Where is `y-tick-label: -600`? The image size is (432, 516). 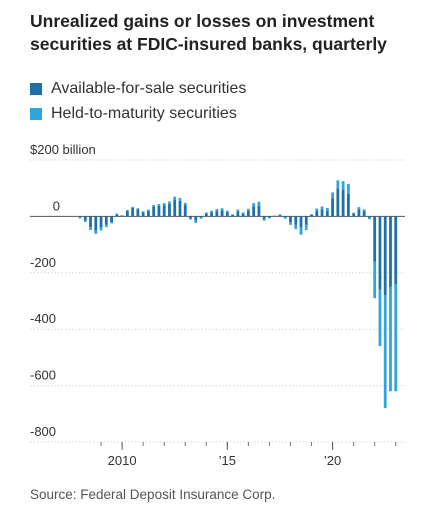 y-tick-label: -600 is located at coordinates (43, 375).